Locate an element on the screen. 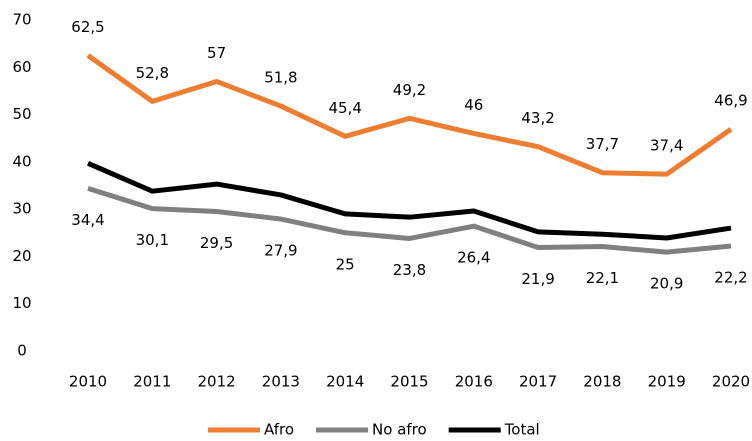  x-tick-label: 2010 is located at coordinates (88, 382).